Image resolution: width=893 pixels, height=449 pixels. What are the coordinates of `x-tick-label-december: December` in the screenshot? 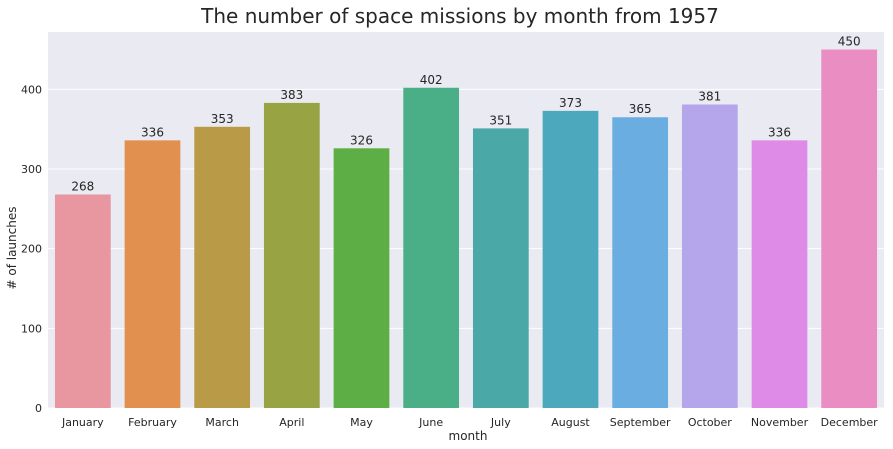 It's located at (850, 422).